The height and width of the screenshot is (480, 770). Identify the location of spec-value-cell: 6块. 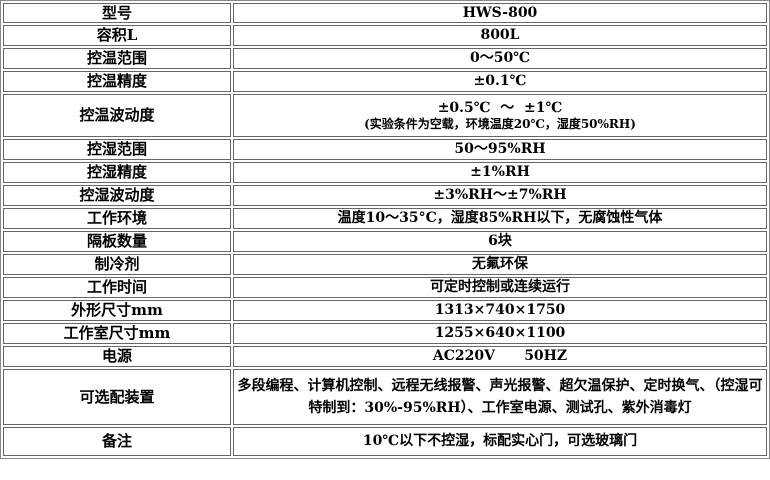
(500, 241).